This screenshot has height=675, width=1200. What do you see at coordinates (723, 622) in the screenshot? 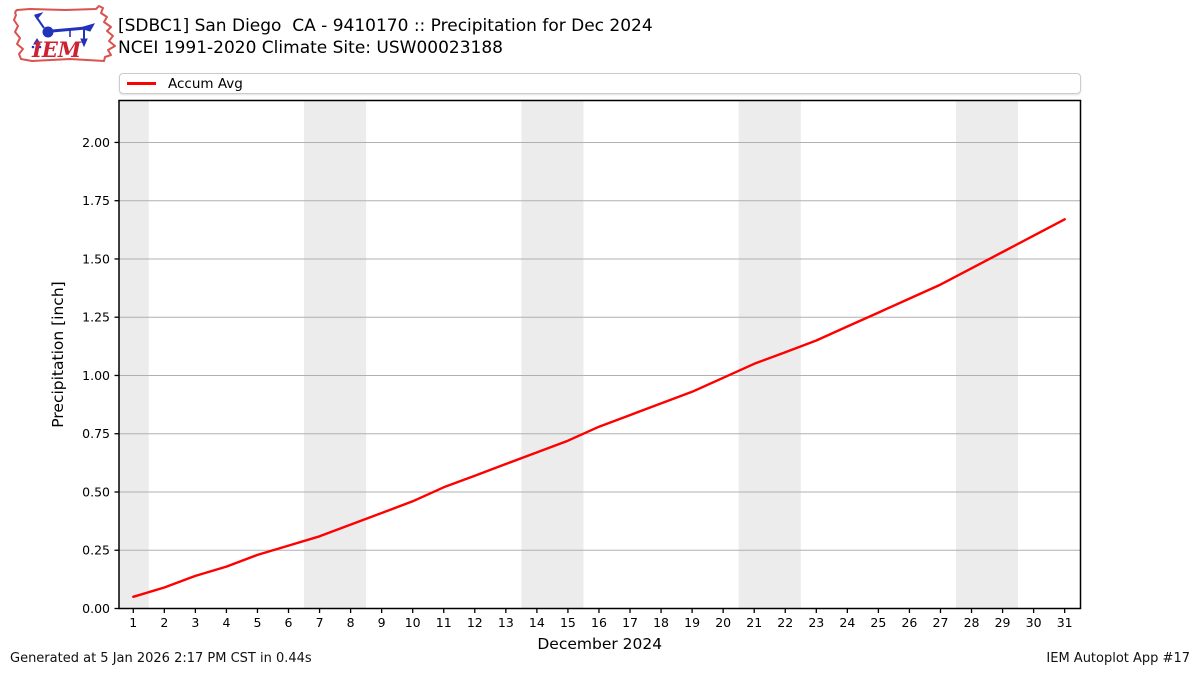
I see `svg-text: 20` at bounding box center [723, 622].